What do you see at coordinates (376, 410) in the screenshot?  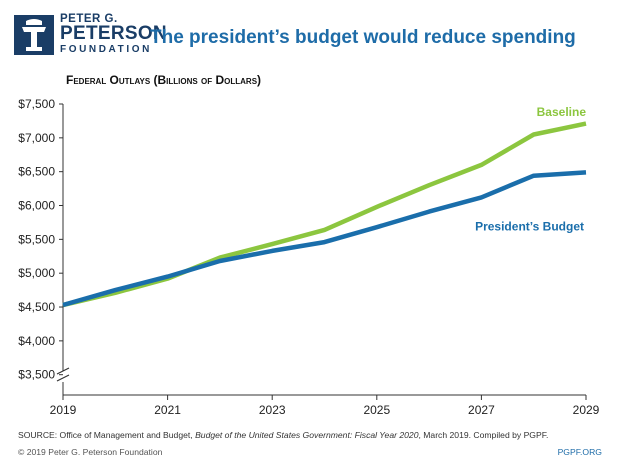 I see `x-tick-label: 2025` at bounding box center [376, 410].